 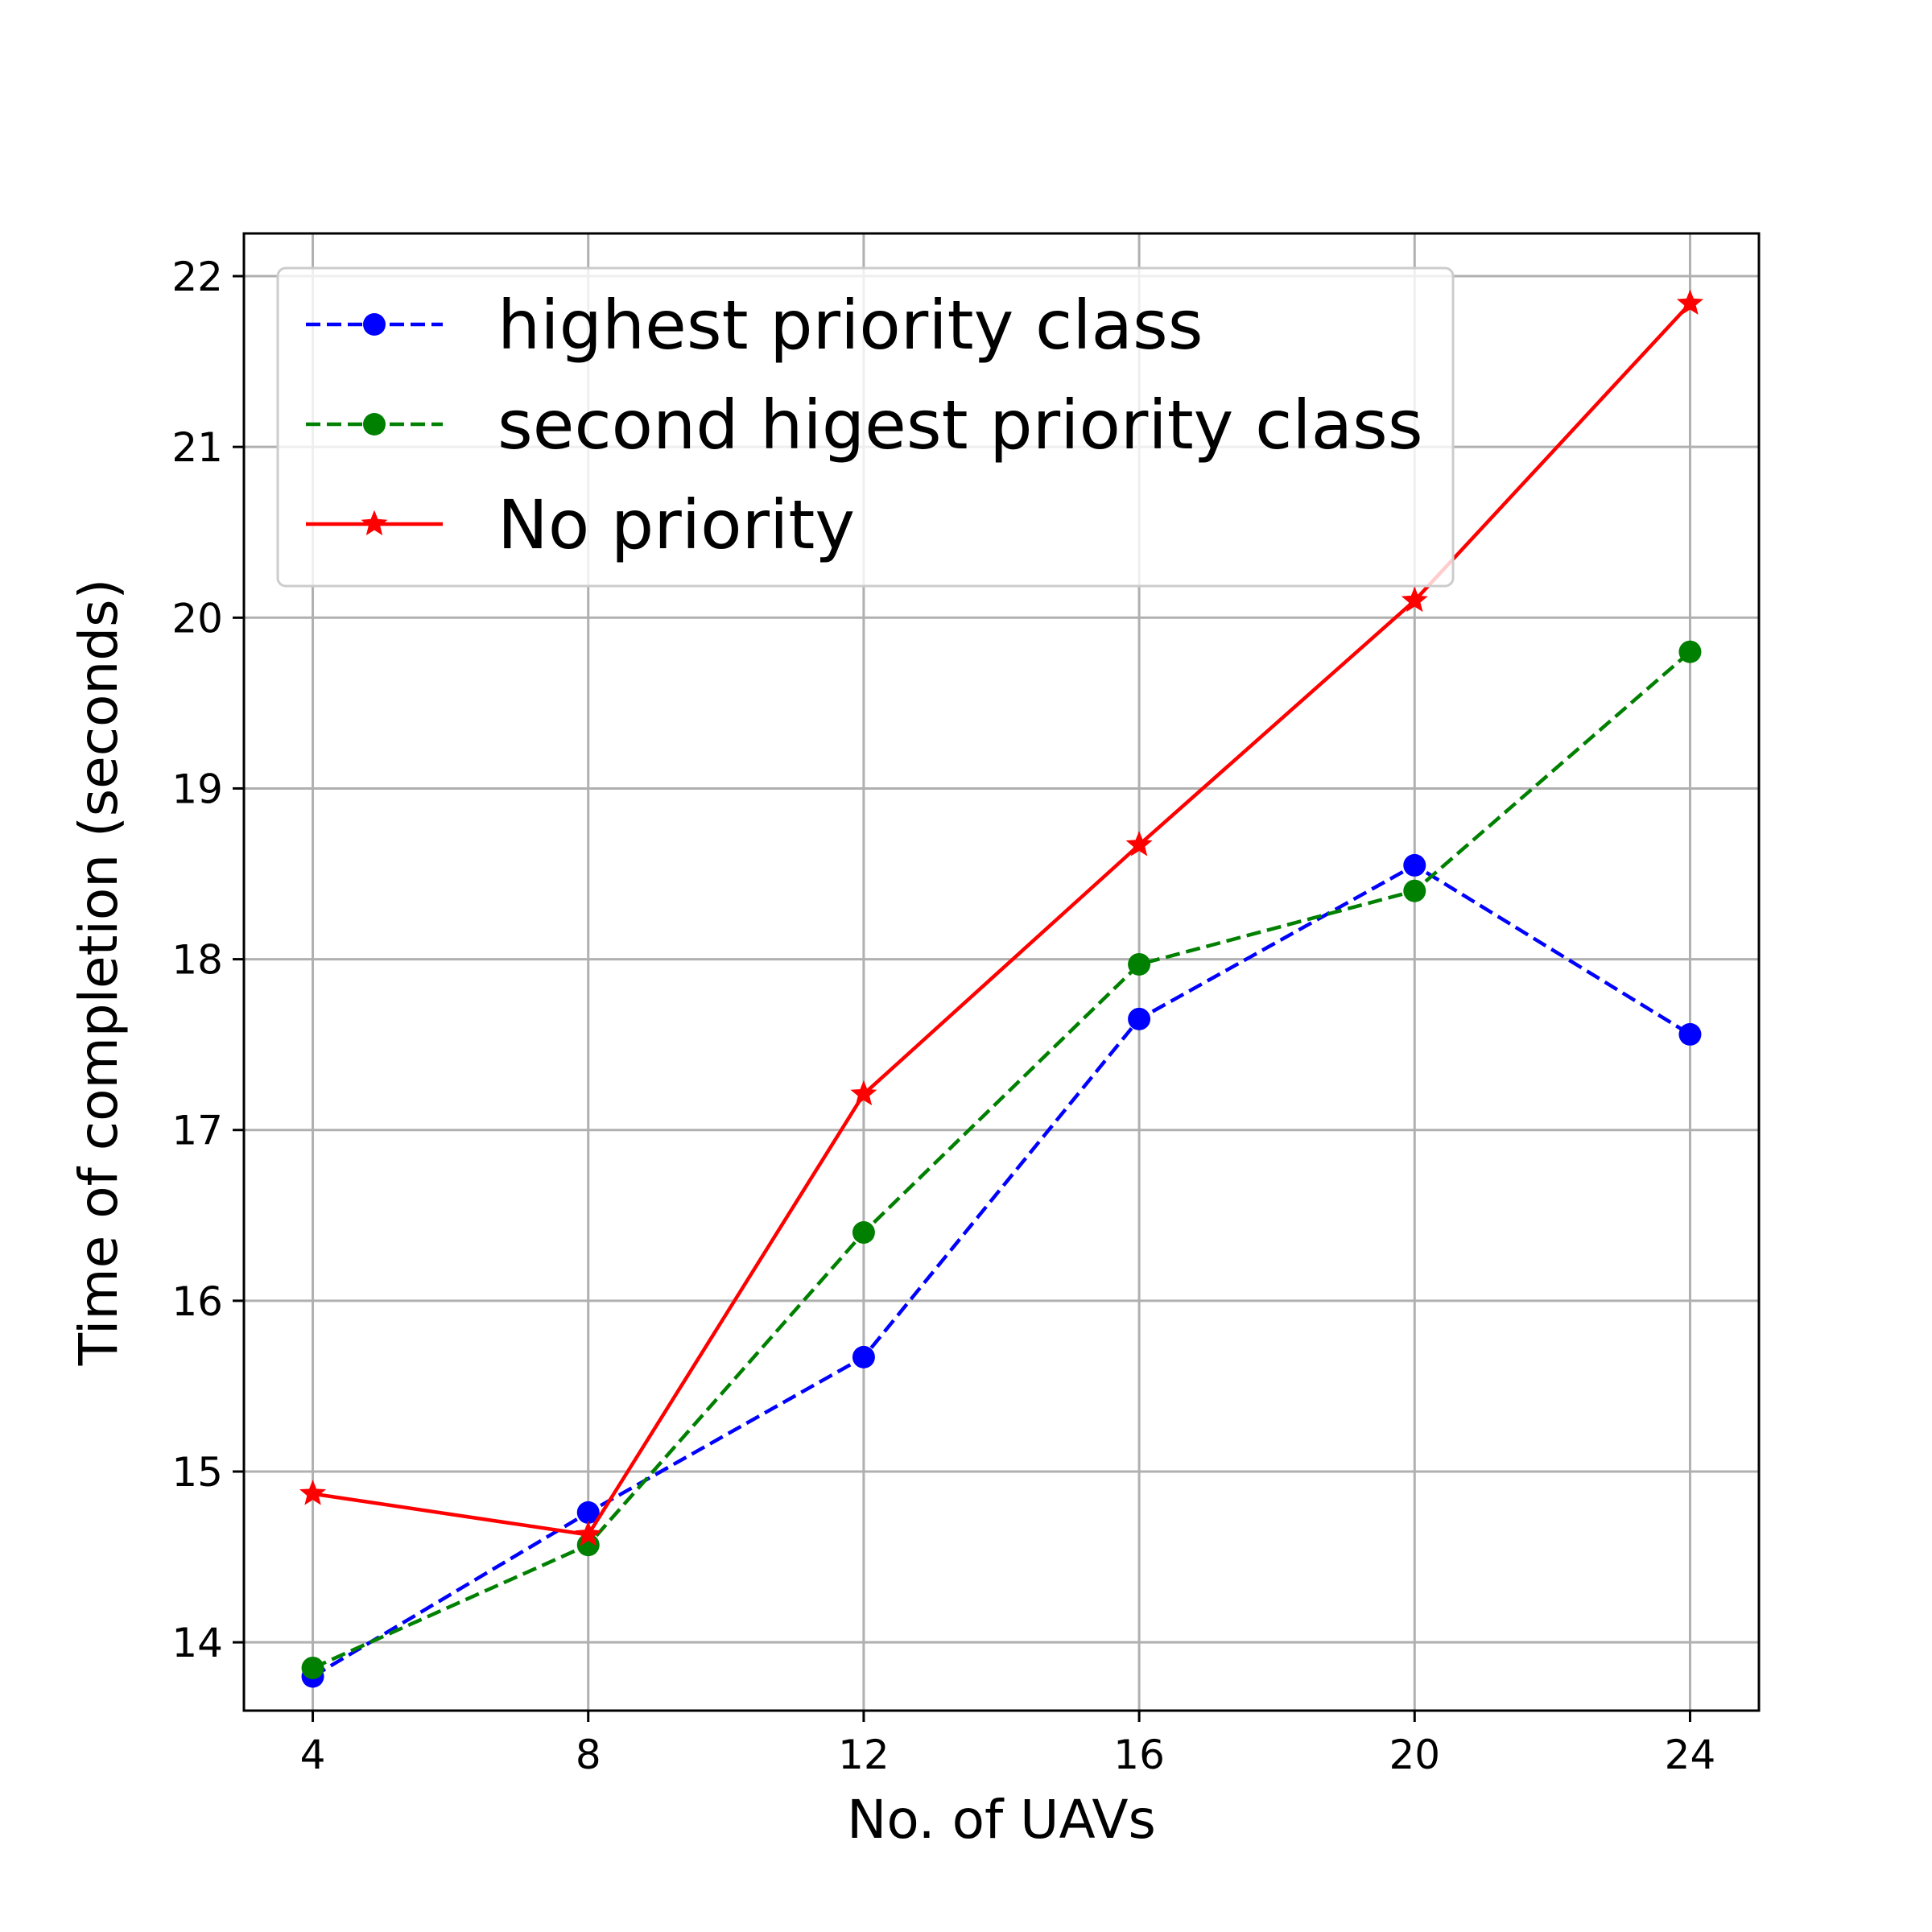 I want to click on x-tick-label: 16, so click(x=1139, y=1755).